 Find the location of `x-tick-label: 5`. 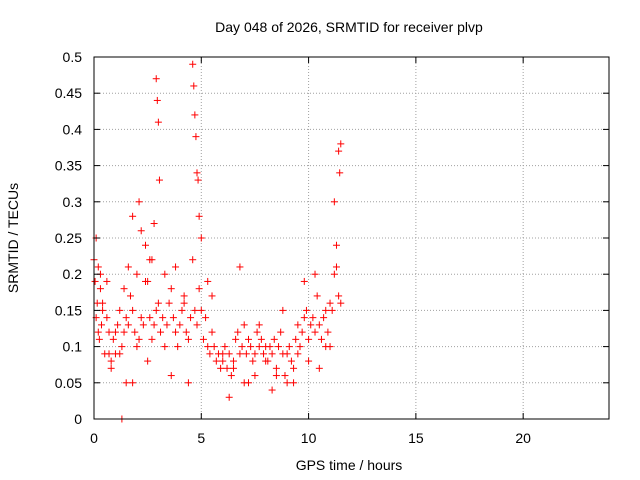

x-tick-label: 5 is located at coordinates (201, 438).